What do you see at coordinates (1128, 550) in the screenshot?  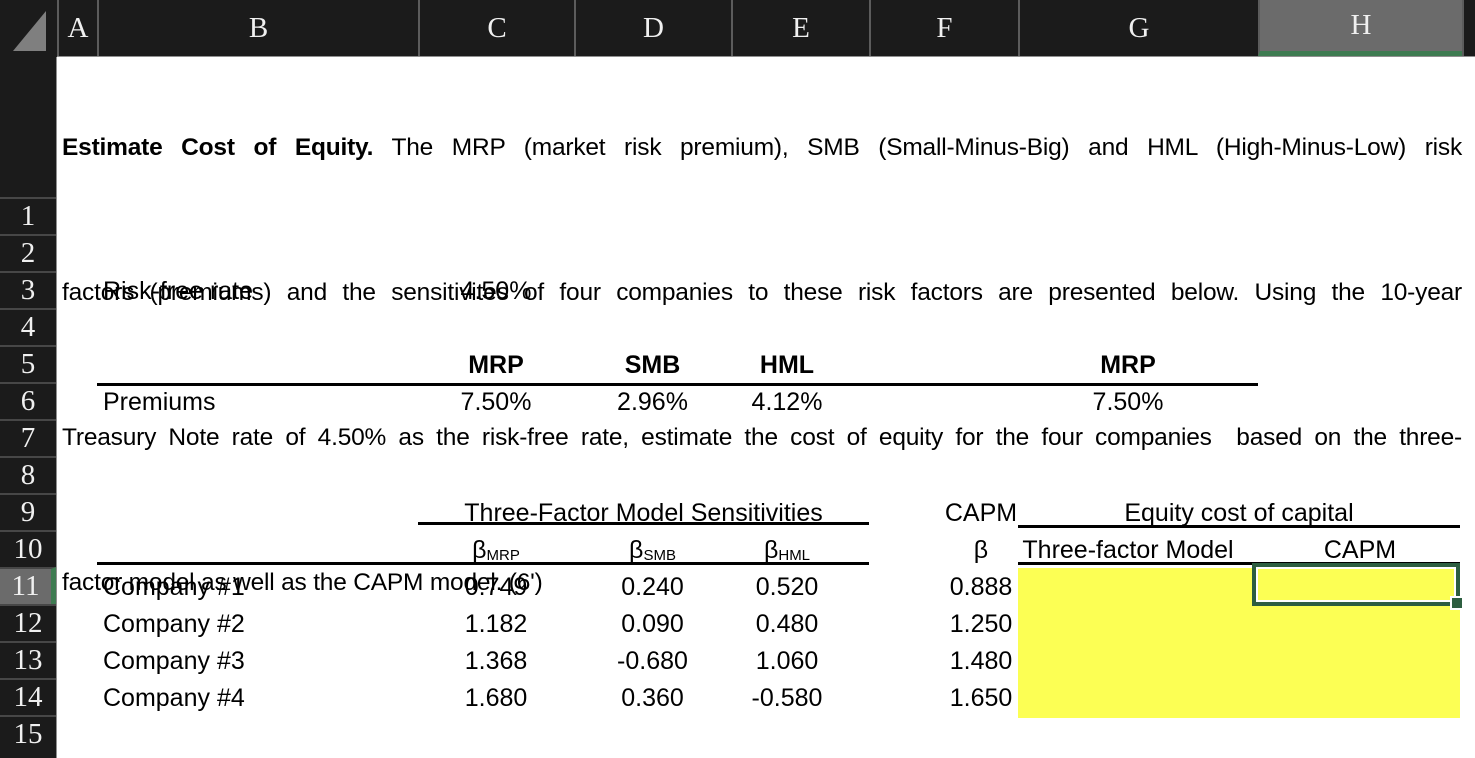 I see `three-factor-model-header: Three-factor Model` at bounding box center [1128, 550].